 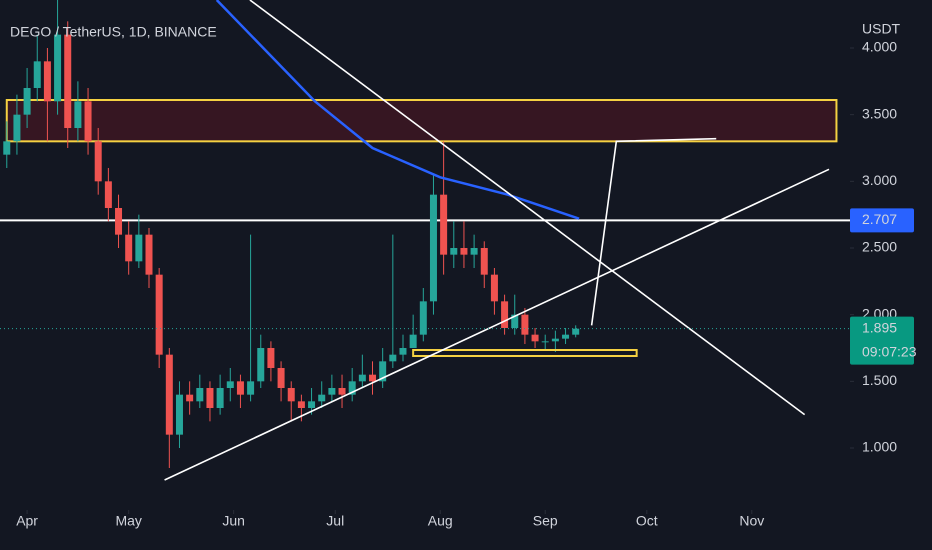 What do you see at coordinates (525, 353) in the screenshot?
I see `support-zone` at bounding box center [525, 353].